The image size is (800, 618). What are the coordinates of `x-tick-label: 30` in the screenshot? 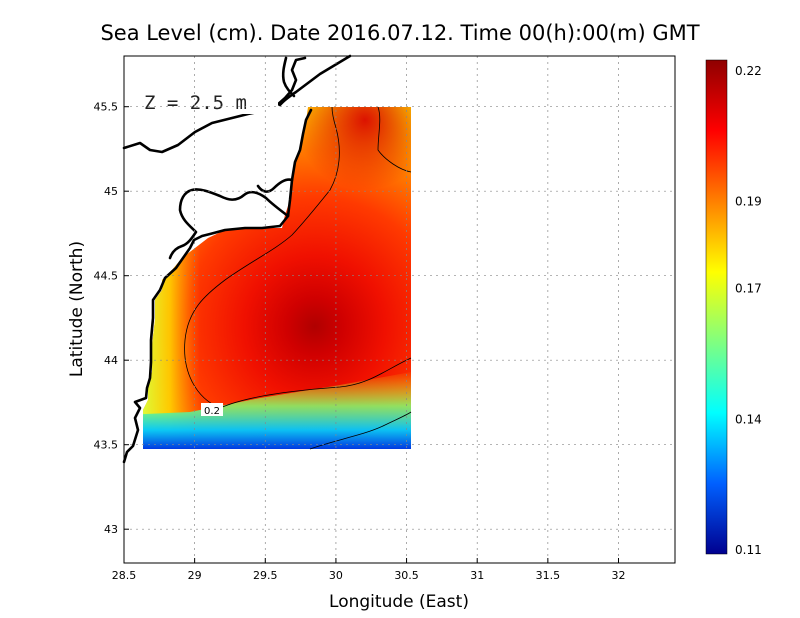 It's located at (336, 575).